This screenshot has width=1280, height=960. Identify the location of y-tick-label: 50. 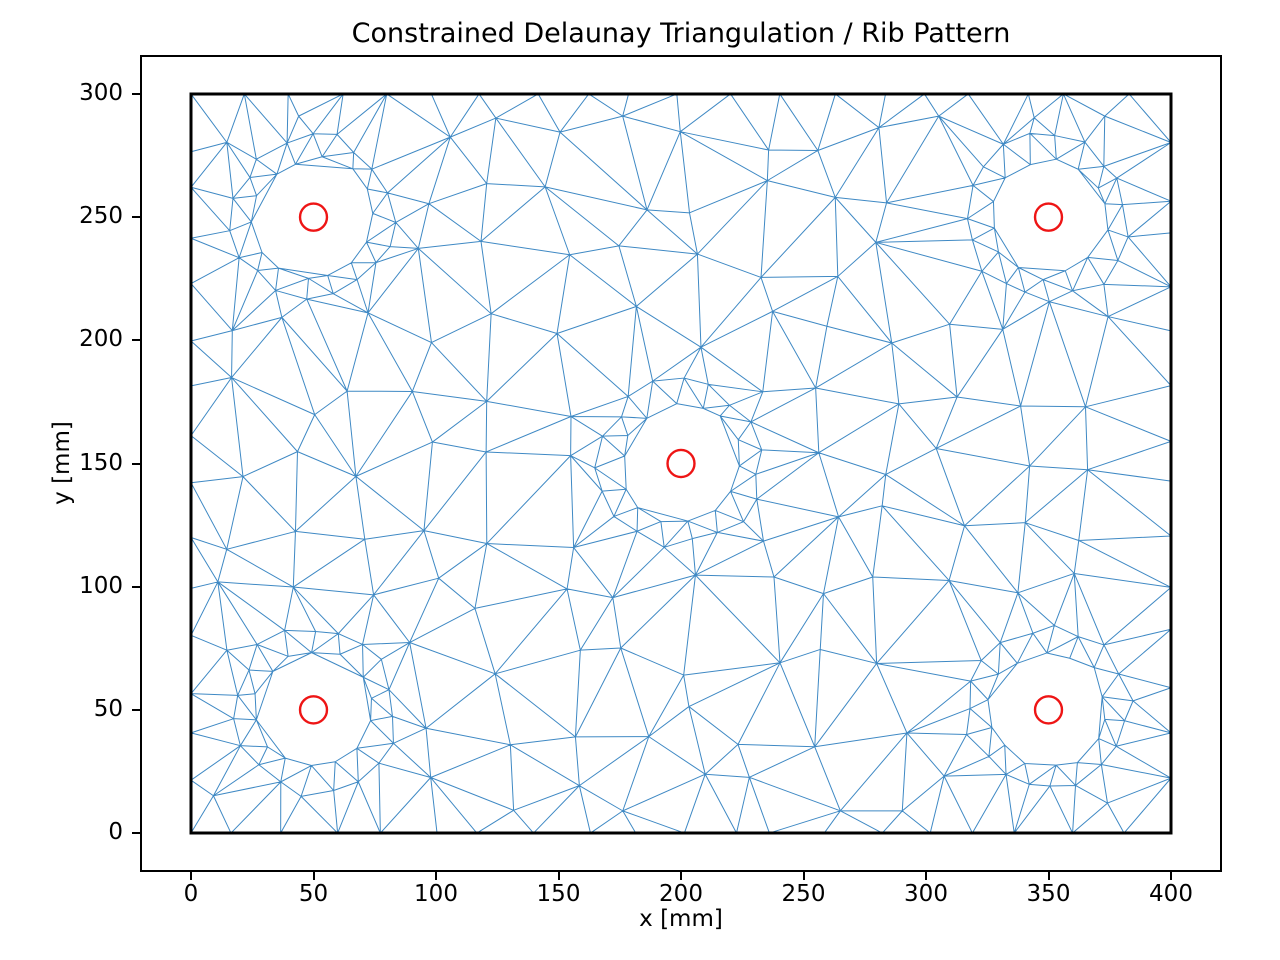
(108, 708).